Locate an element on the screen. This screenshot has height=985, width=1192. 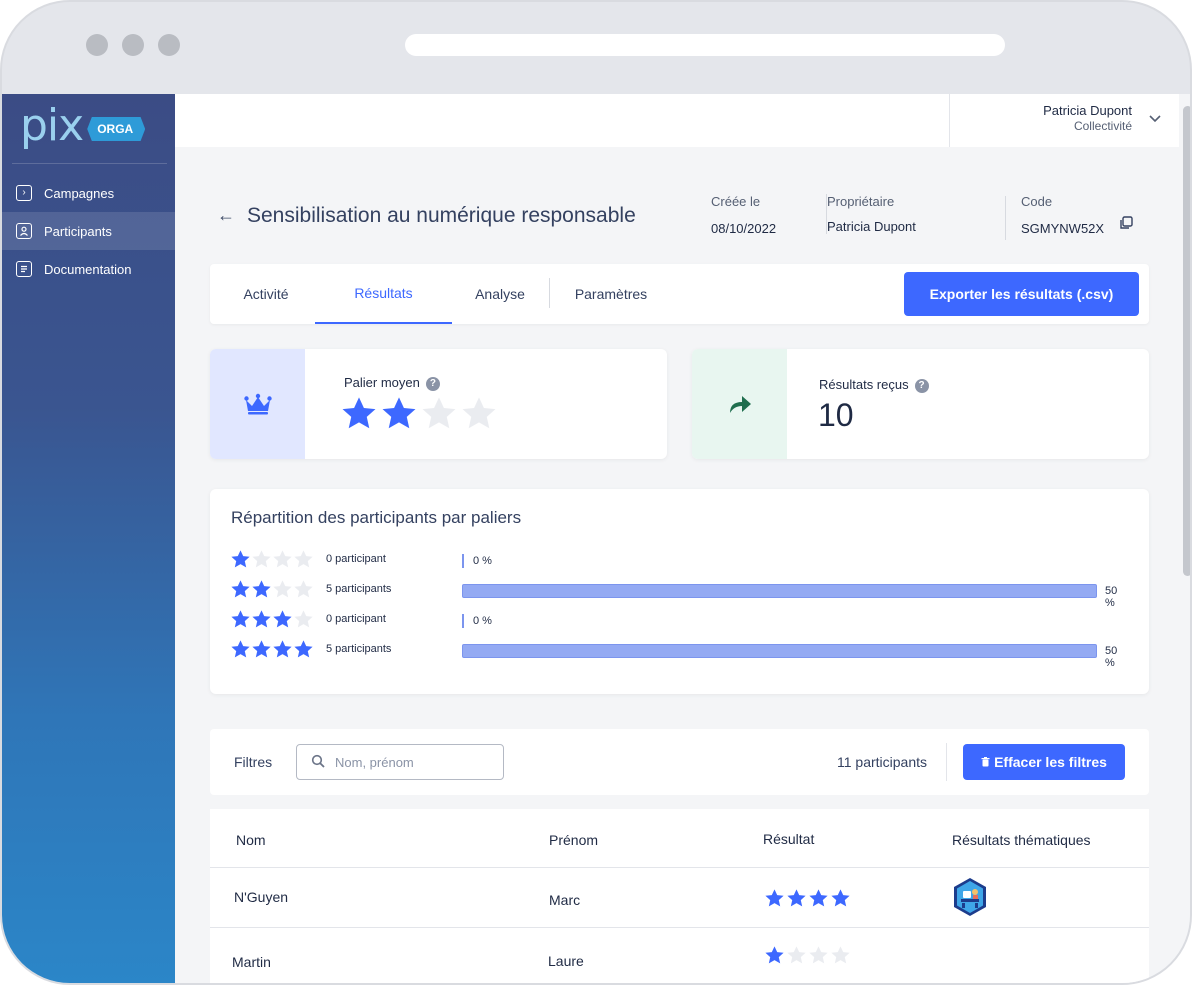
average-level-card: Palier moyen? is located at coordinates (438, 404).